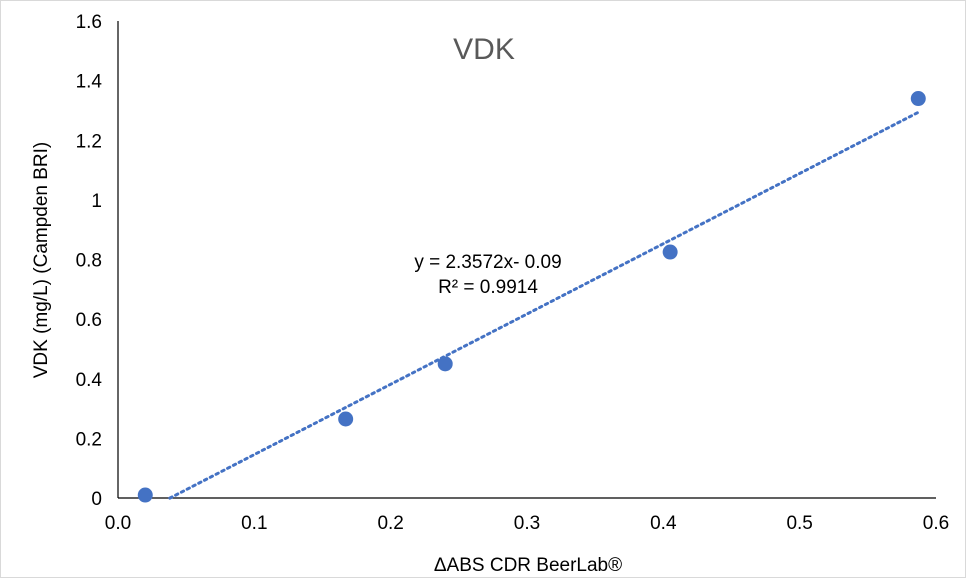 This screenshot has height=579, width=966. Describe the element at coordinates (799, 523) in the screenshot. I see `x-tick-label: 0.5` at that location.